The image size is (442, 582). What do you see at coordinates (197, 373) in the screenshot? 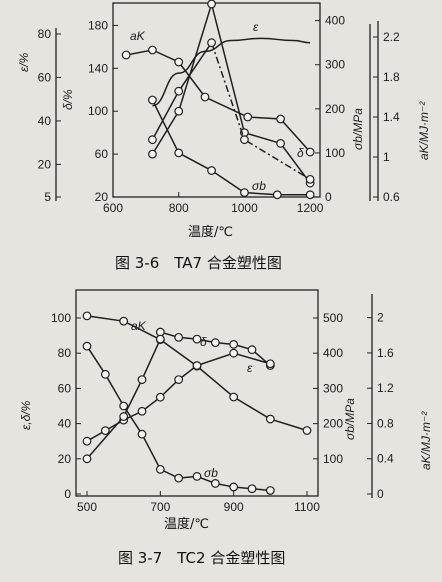
I see `chart-2-series-aK-line` at bounding box center [197, 373].